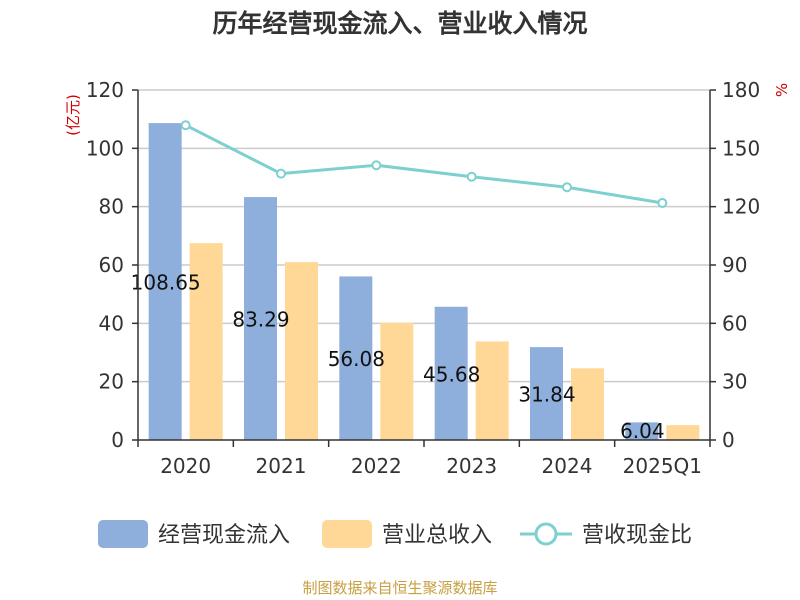  Describe the element at coordinates (399, 23) in the screenshot. I see `chart-title: 历年经营现金流入、营业收入情况` at that location.